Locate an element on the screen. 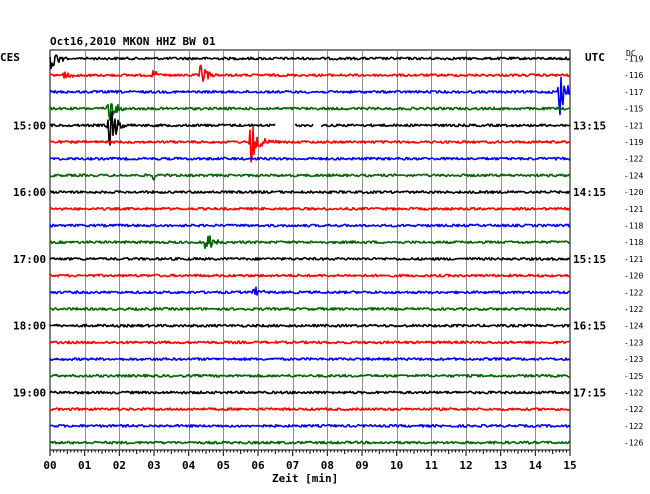 This screenshot has height=494, width=650. right-time-label: 17:15 is located at coordinates (589, 393).